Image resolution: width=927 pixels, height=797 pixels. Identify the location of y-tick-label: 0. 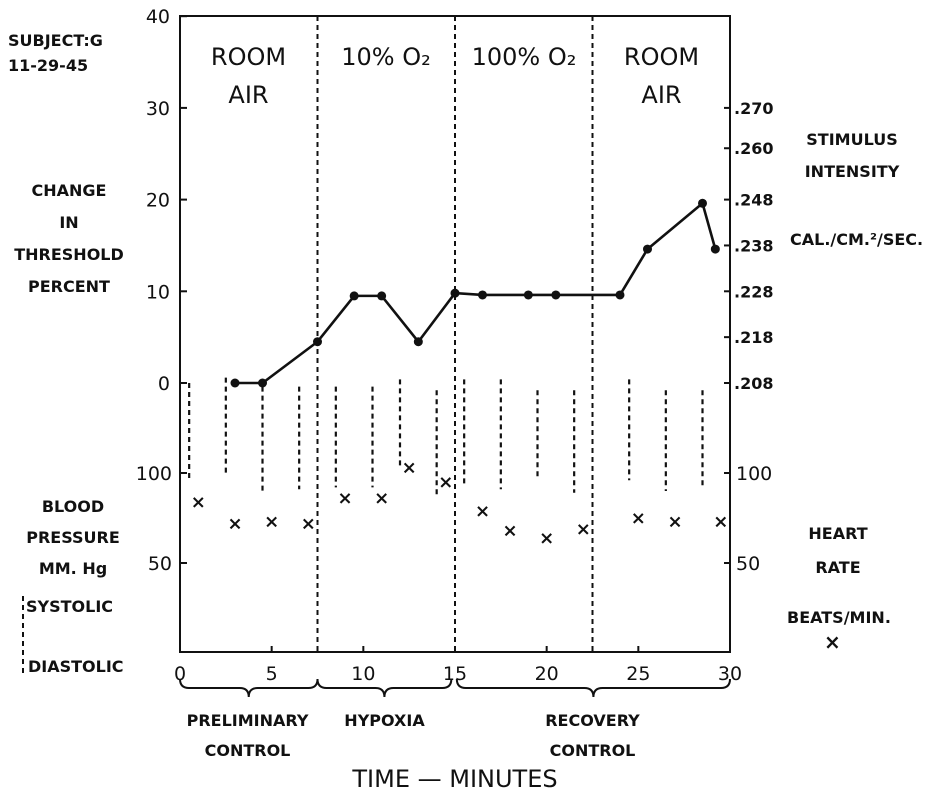
(164, 384).